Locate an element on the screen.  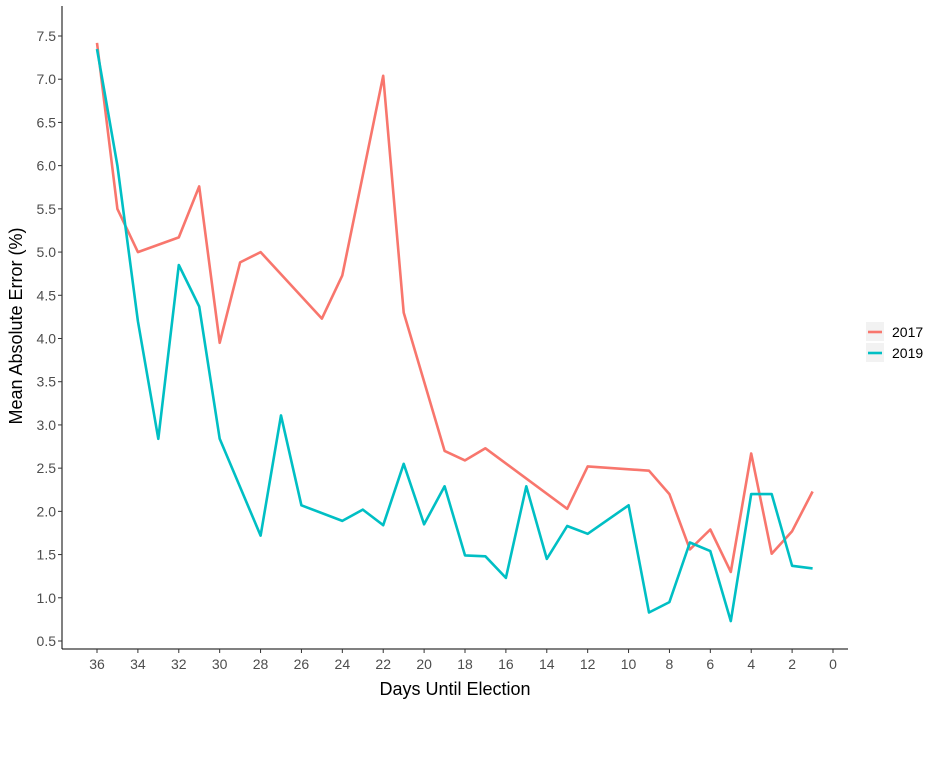
y-tick-label: 3.5 is located at coordinates (47, 382).